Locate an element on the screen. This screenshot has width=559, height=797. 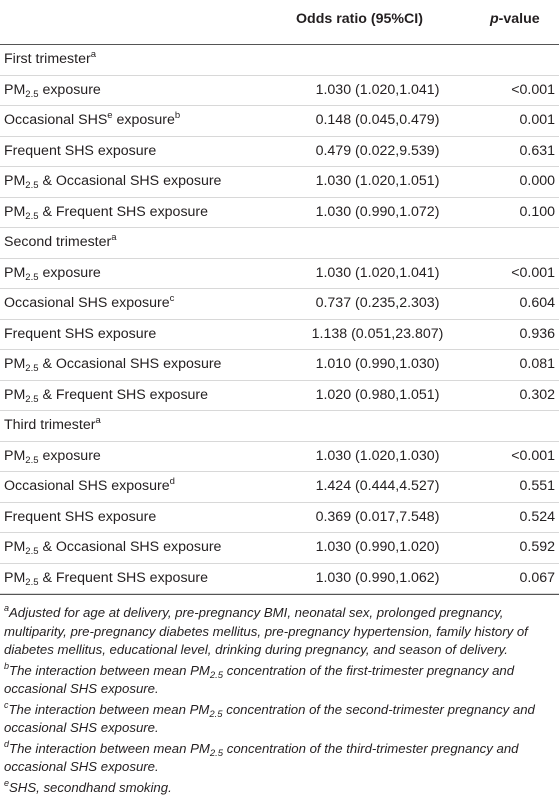
label-text: Occasional SHS is located at coordinates (55, 120).